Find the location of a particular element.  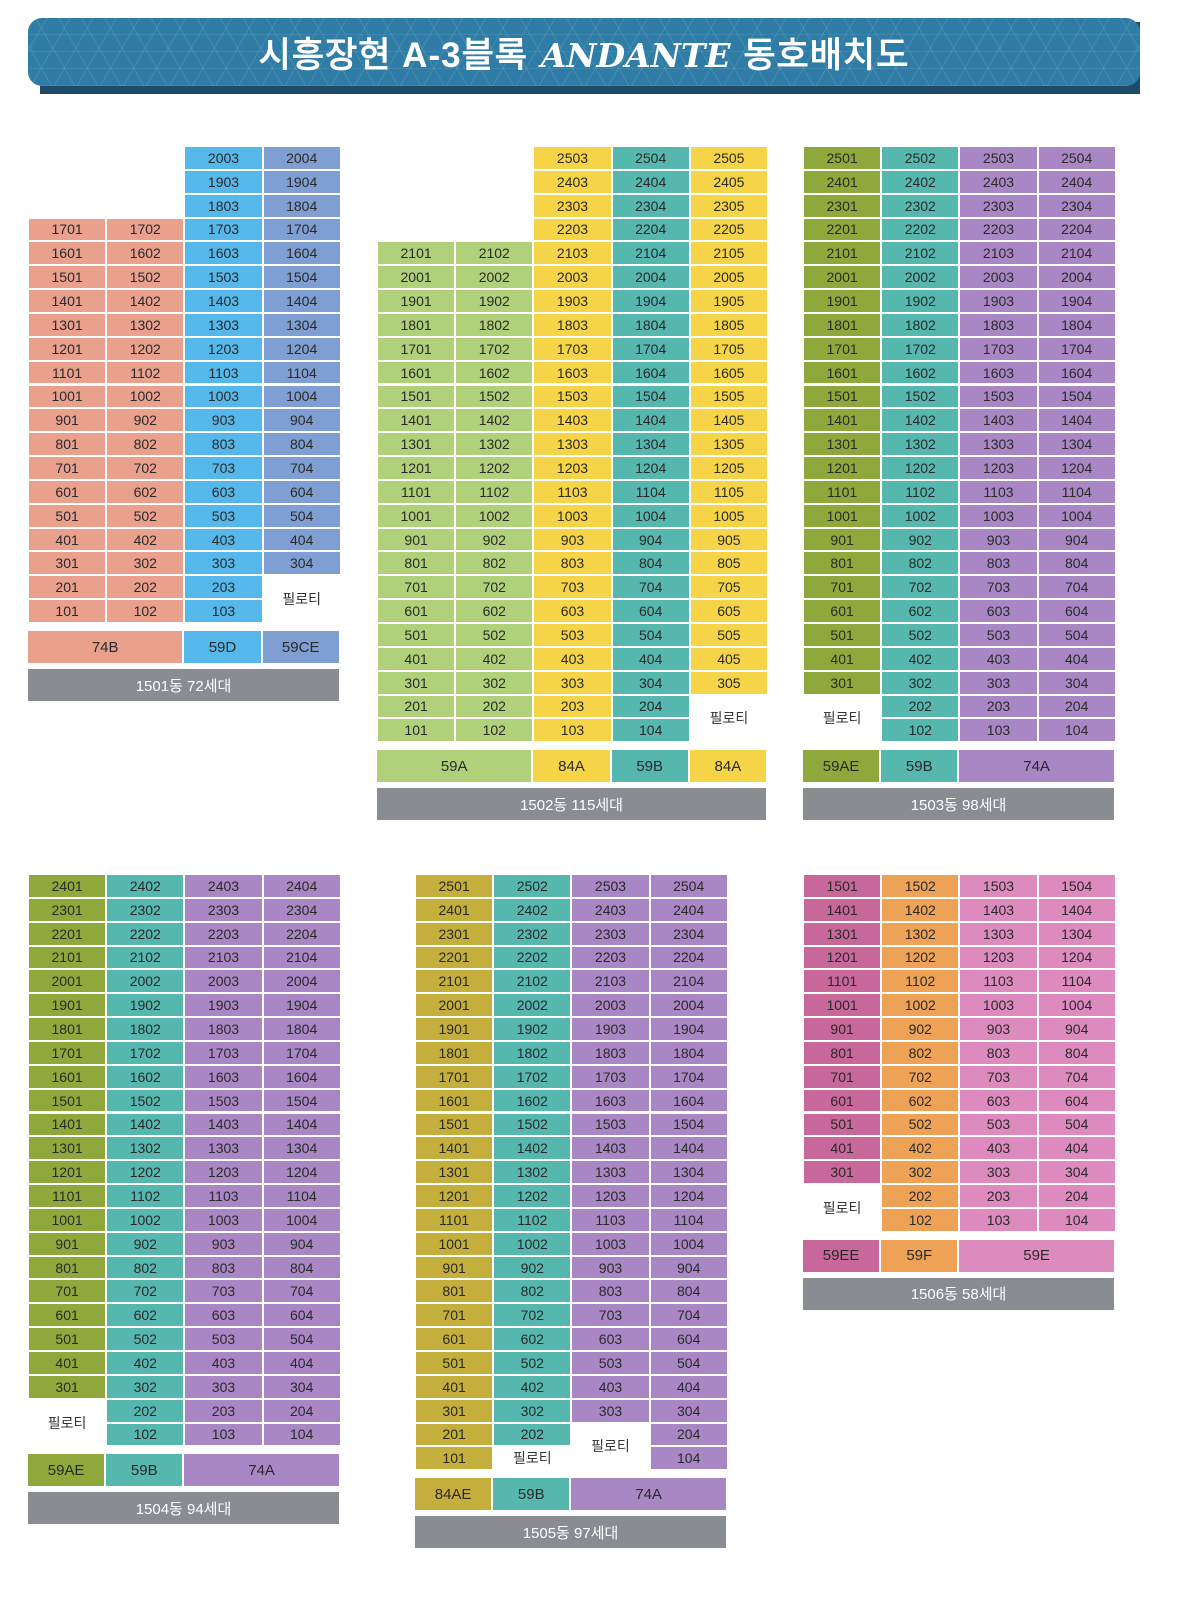

unit-cell: 202 is located at coordinates (494, 706).